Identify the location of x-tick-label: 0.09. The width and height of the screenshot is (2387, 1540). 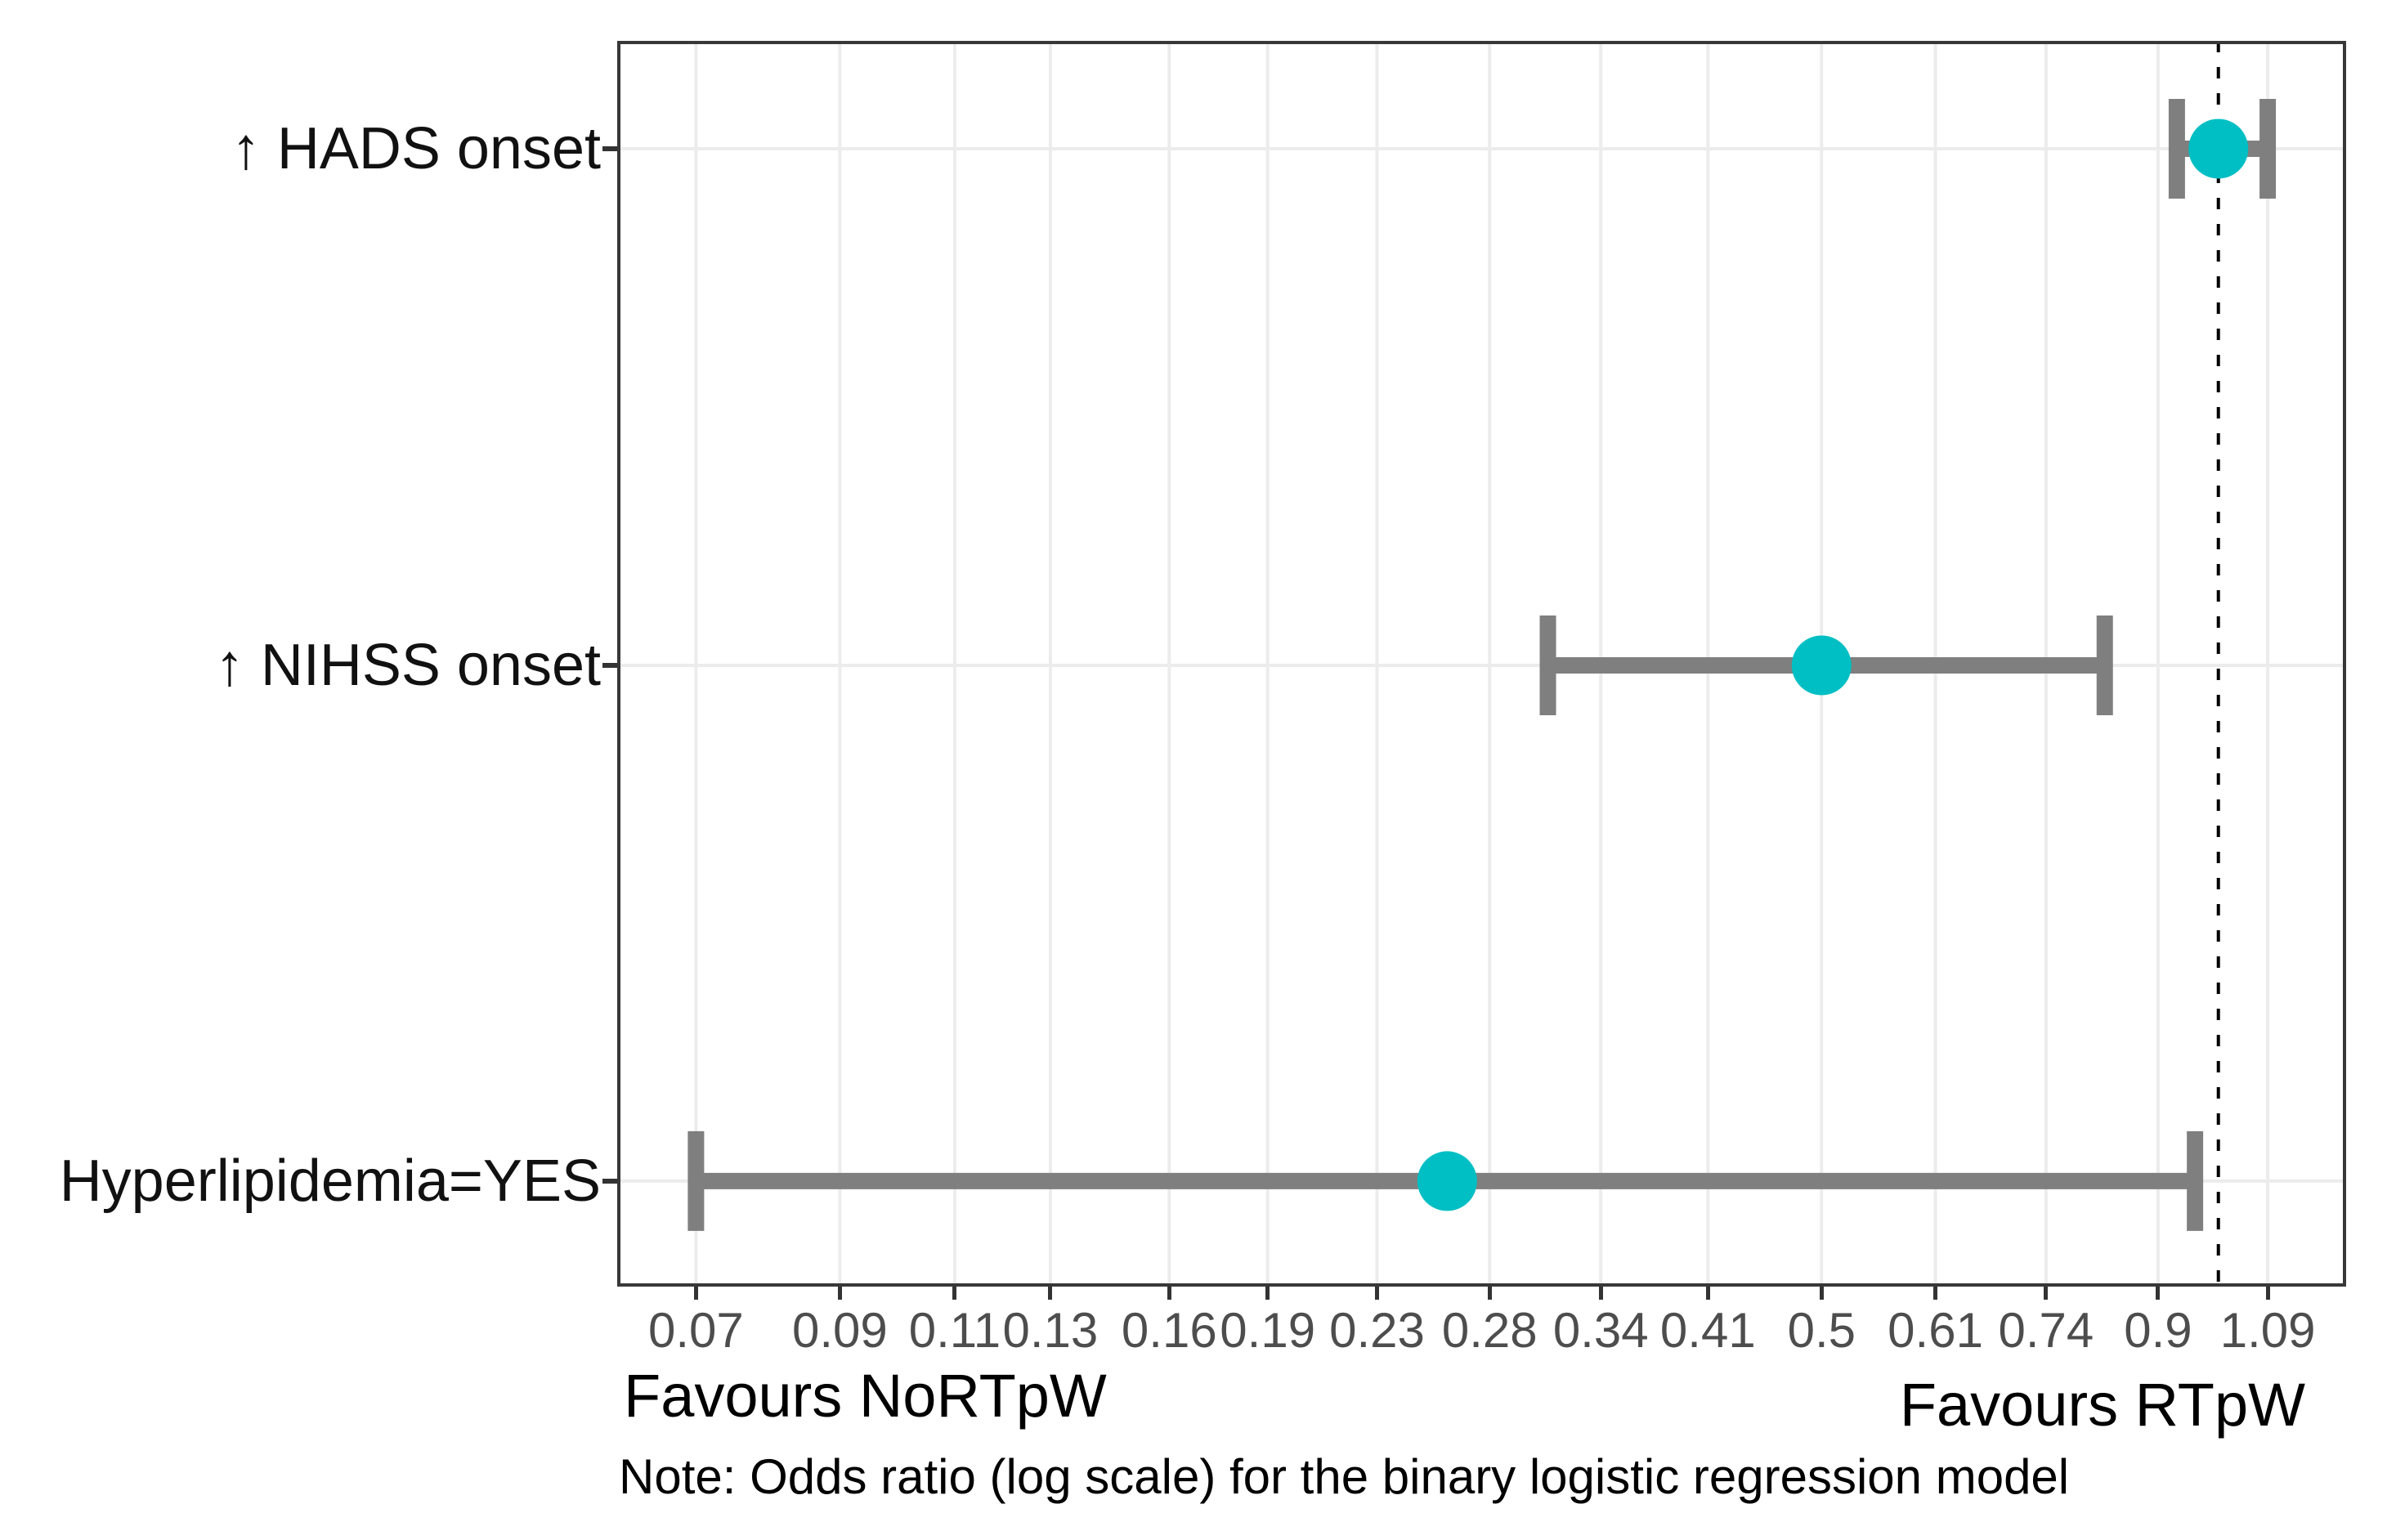
(839, 1331).